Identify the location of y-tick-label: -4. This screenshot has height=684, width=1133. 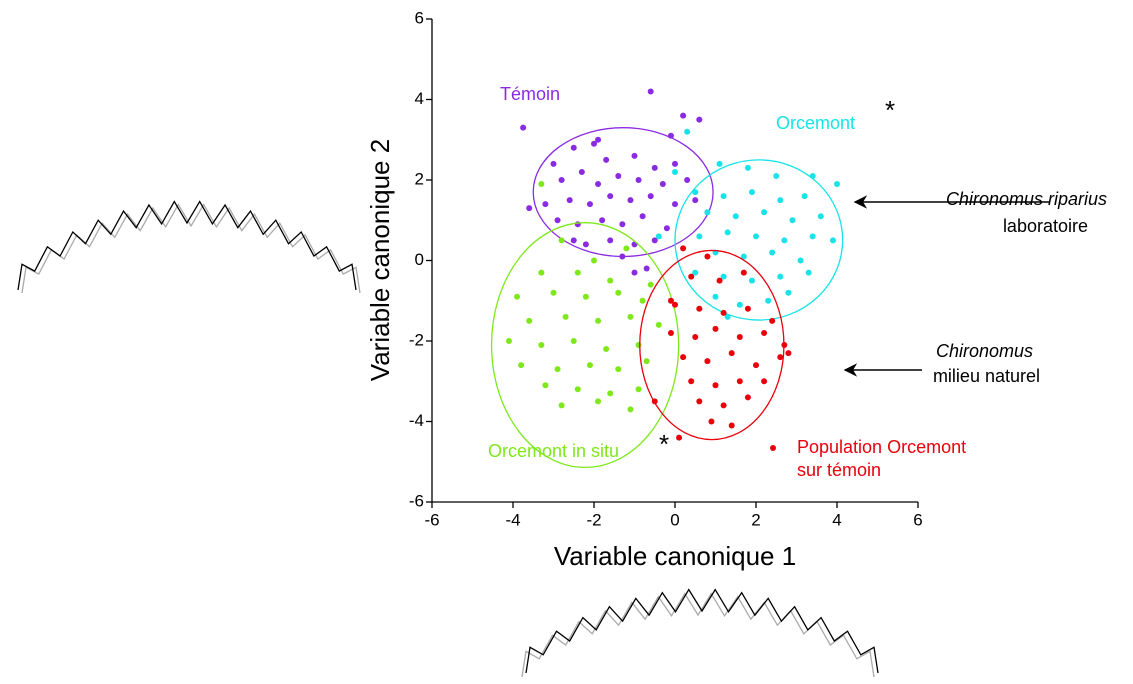
(416, 420).